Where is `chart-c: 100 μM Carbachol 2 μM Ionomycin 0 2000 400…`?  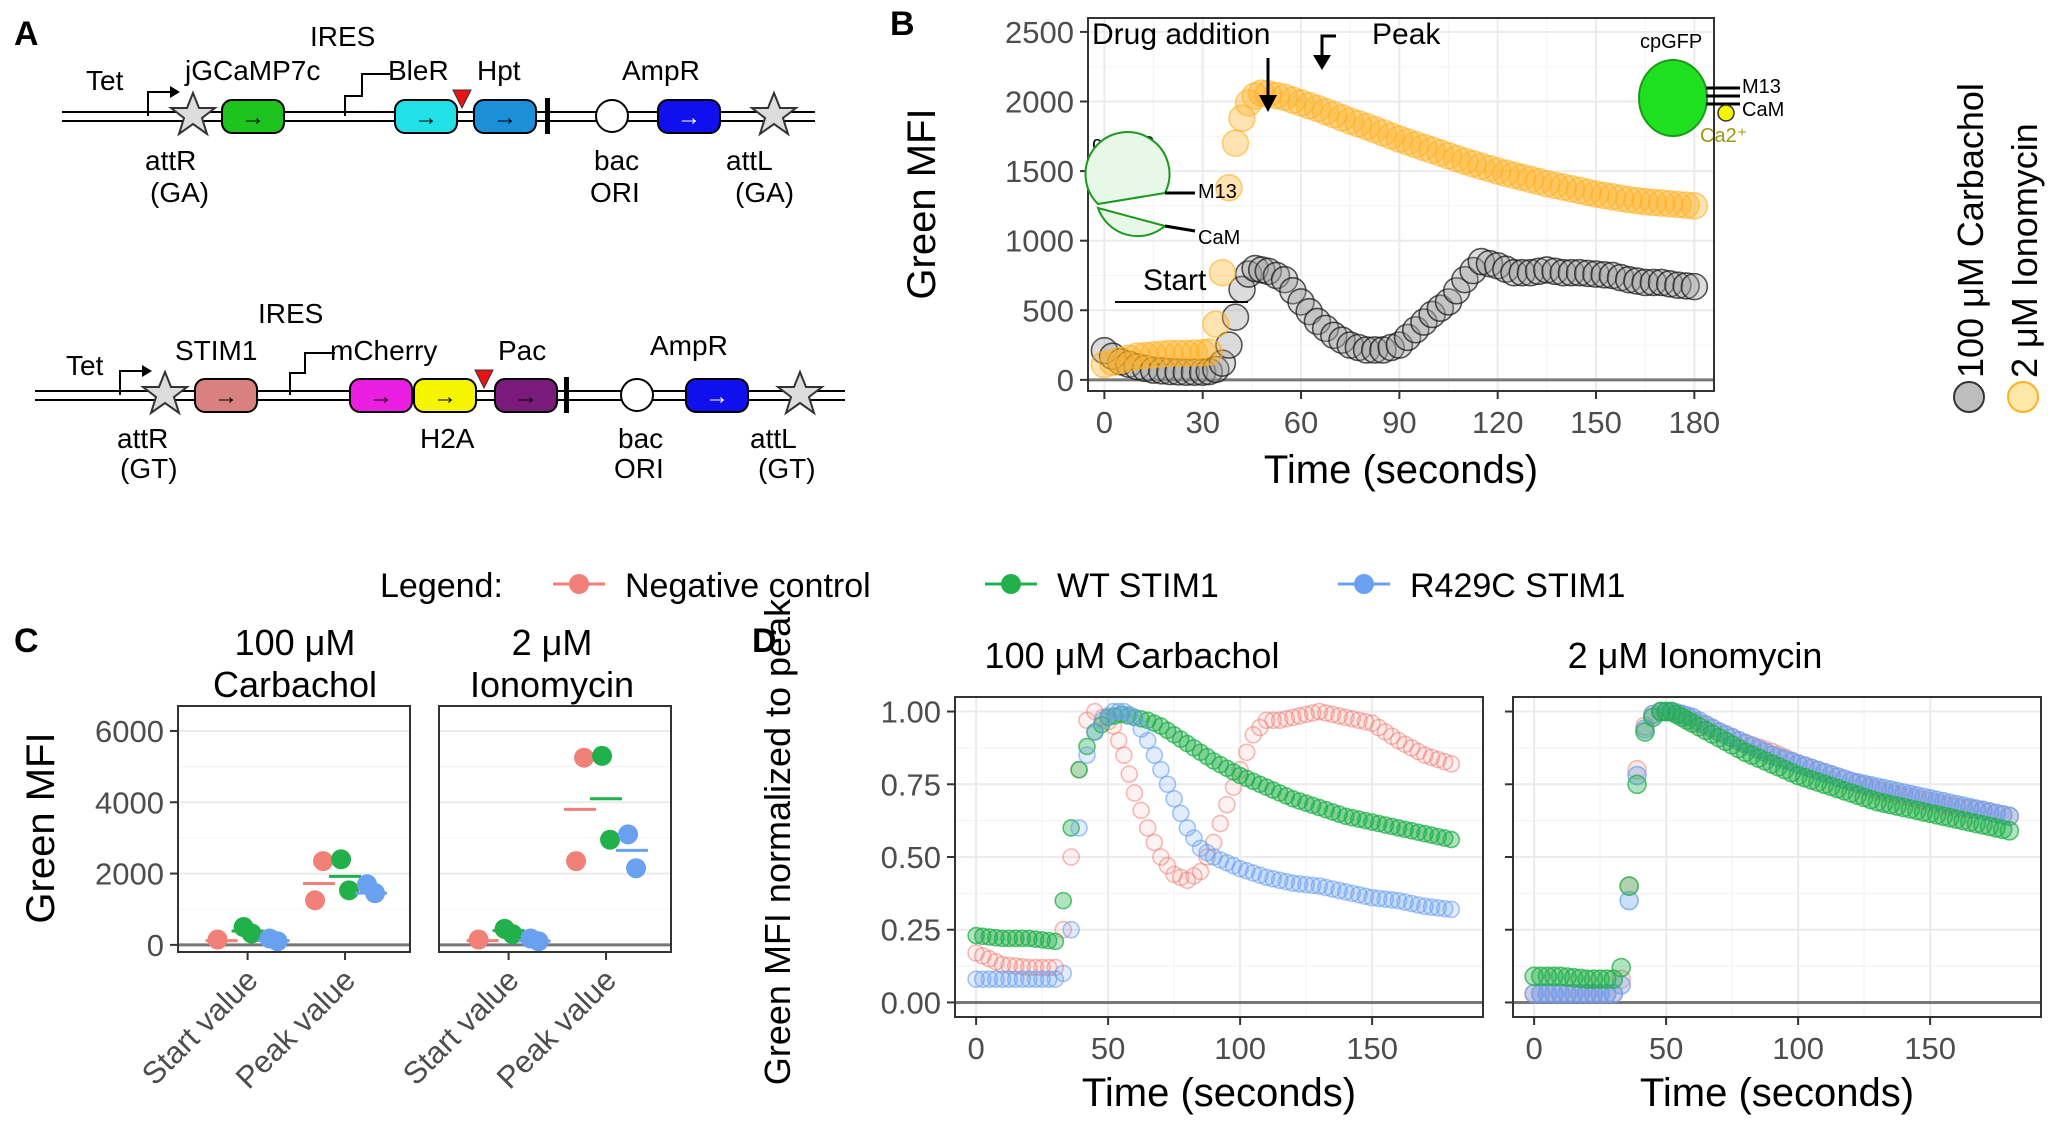
chart-c: 100 μM Carbachol 2 μM Ionomycin 0 2000 400… is located at coordinates (345, 858).